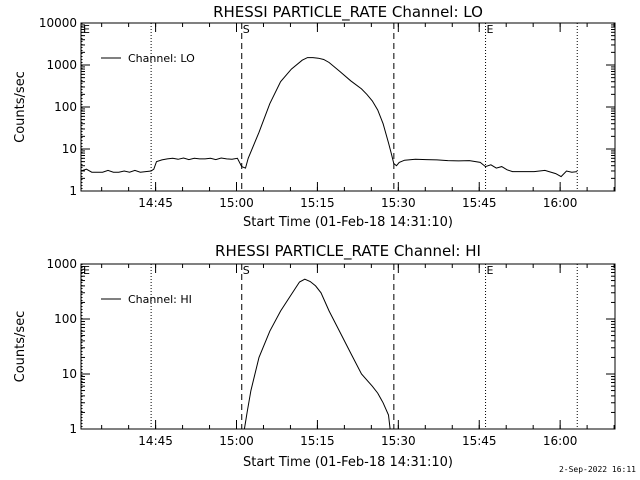 The height and width of the screenshot is (480, 640). Describe the element at coordinates (246, 270) in the screenshot. I see `panel2-marker-label: S` at that location.